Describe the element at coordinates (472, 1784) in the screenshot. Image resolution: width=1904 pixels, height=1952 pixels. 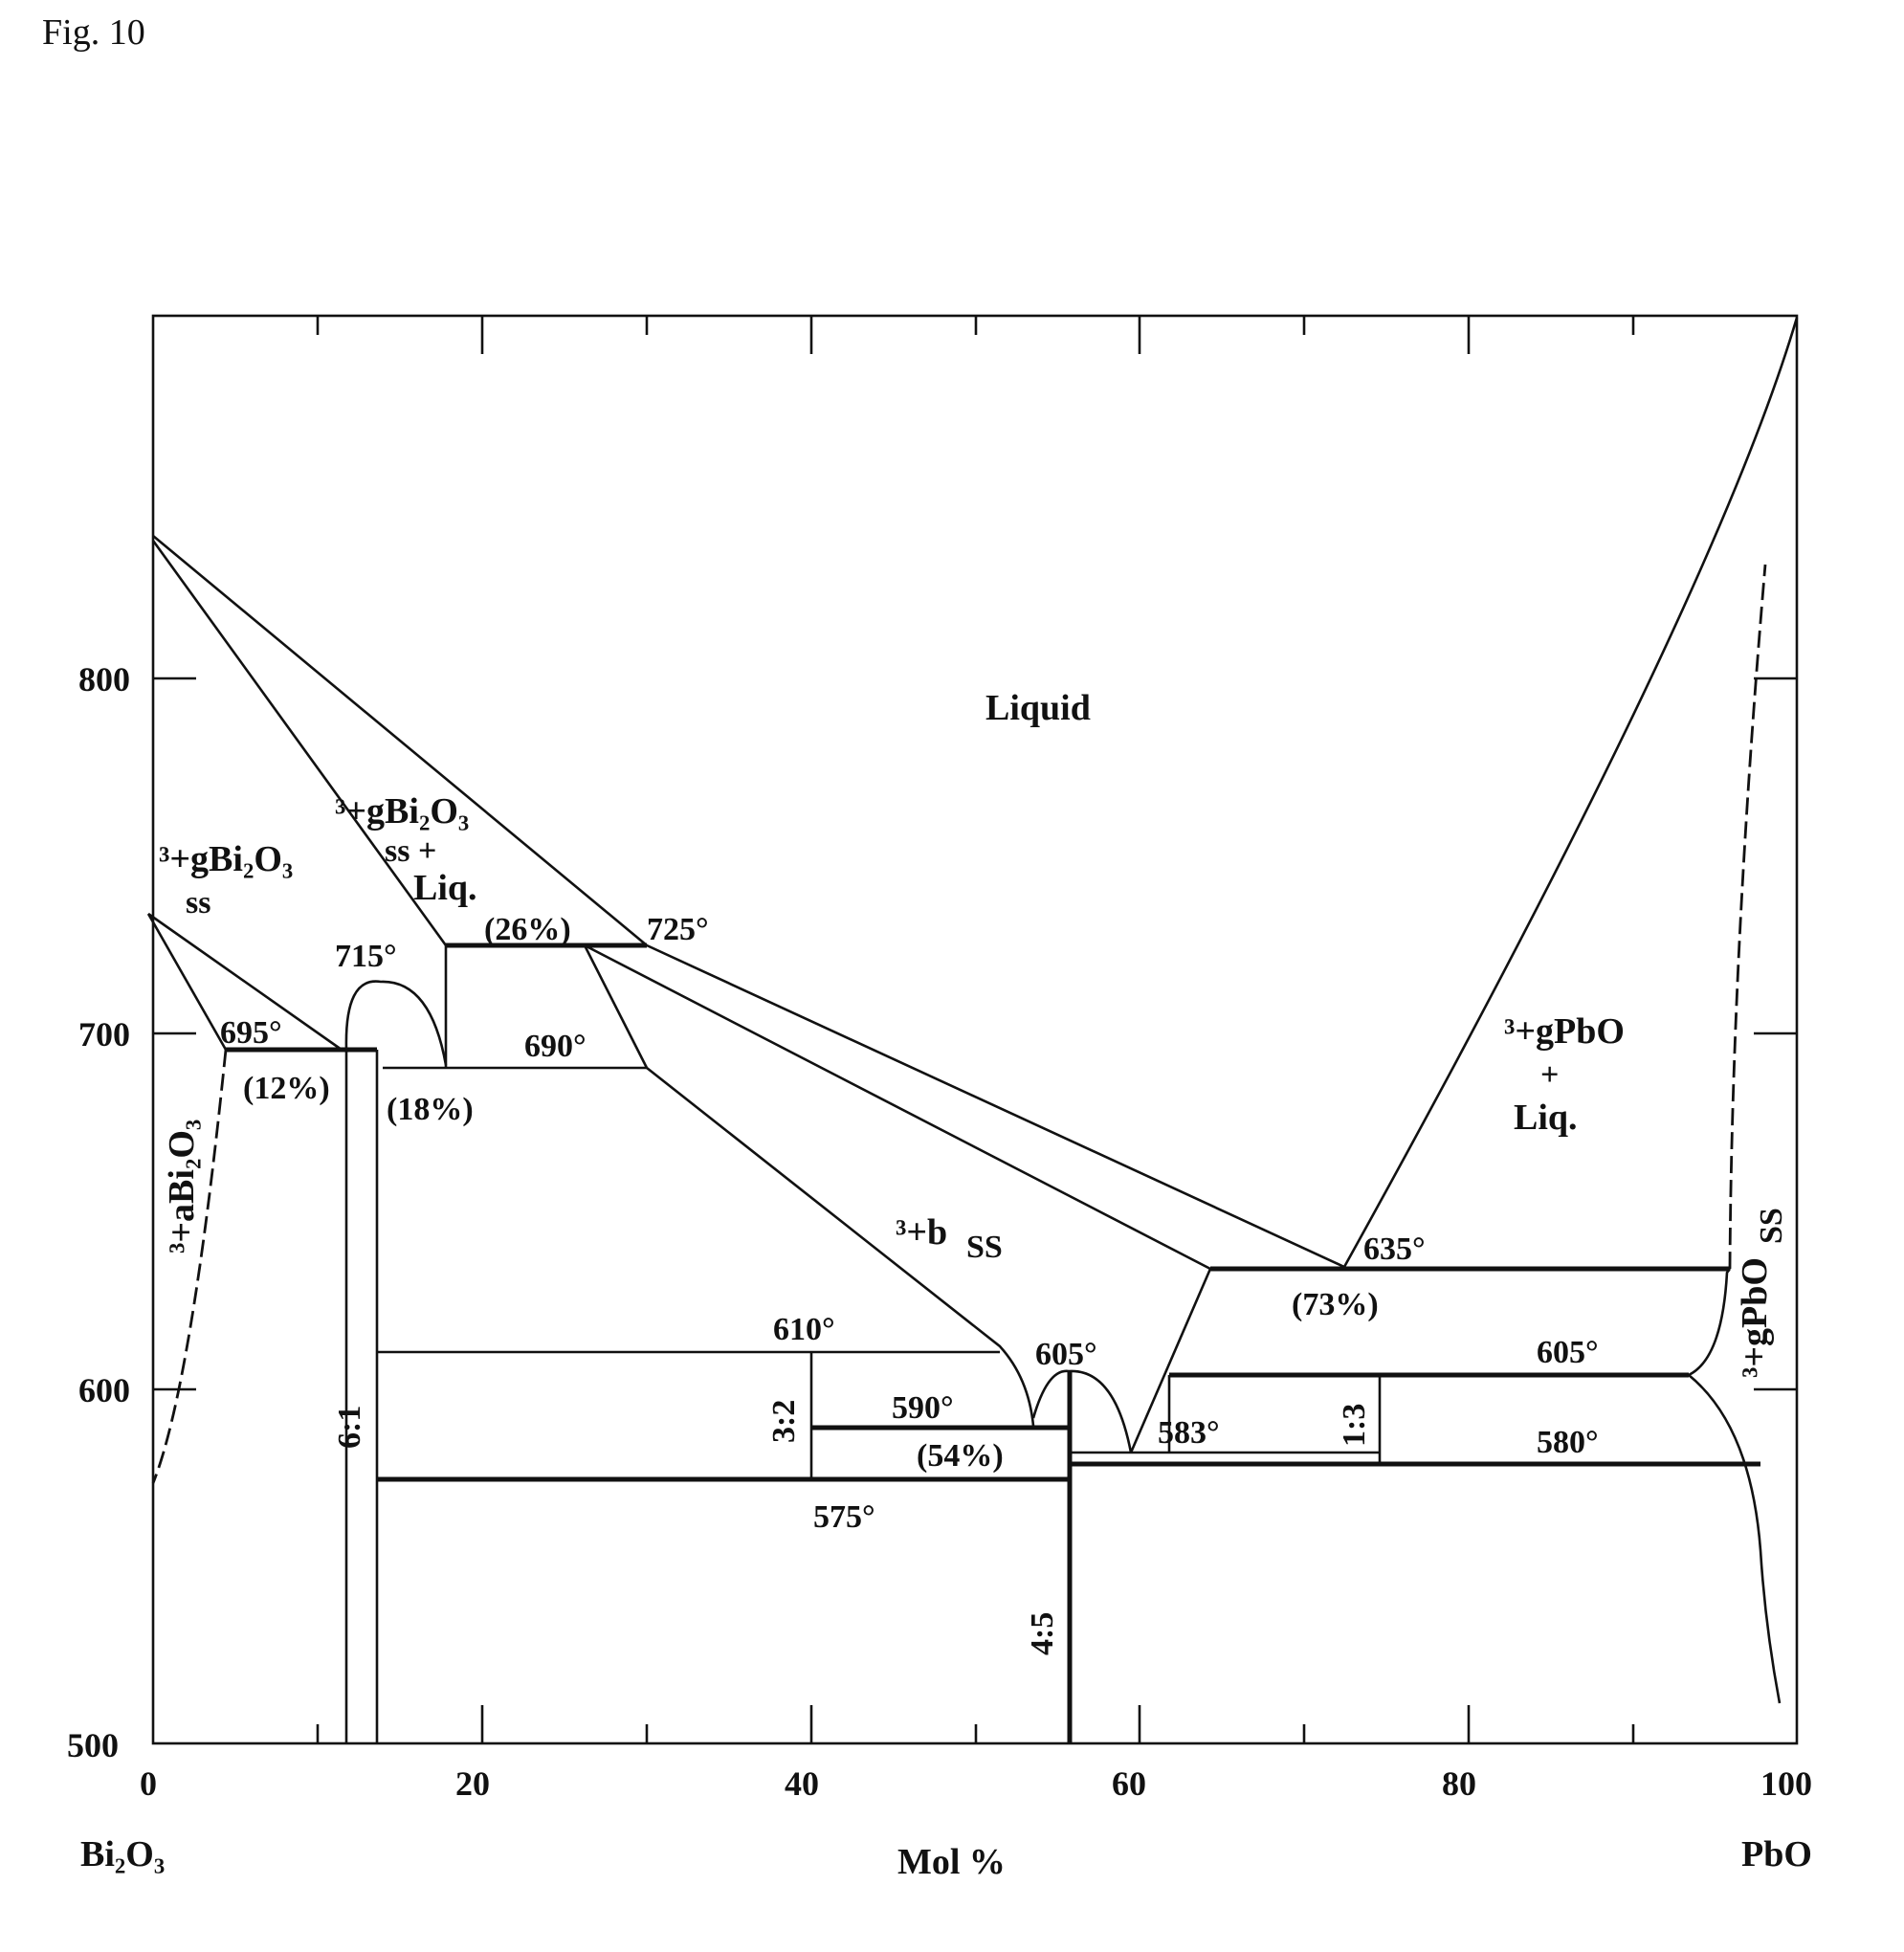
I see `x-tick-20: 20` at that location.